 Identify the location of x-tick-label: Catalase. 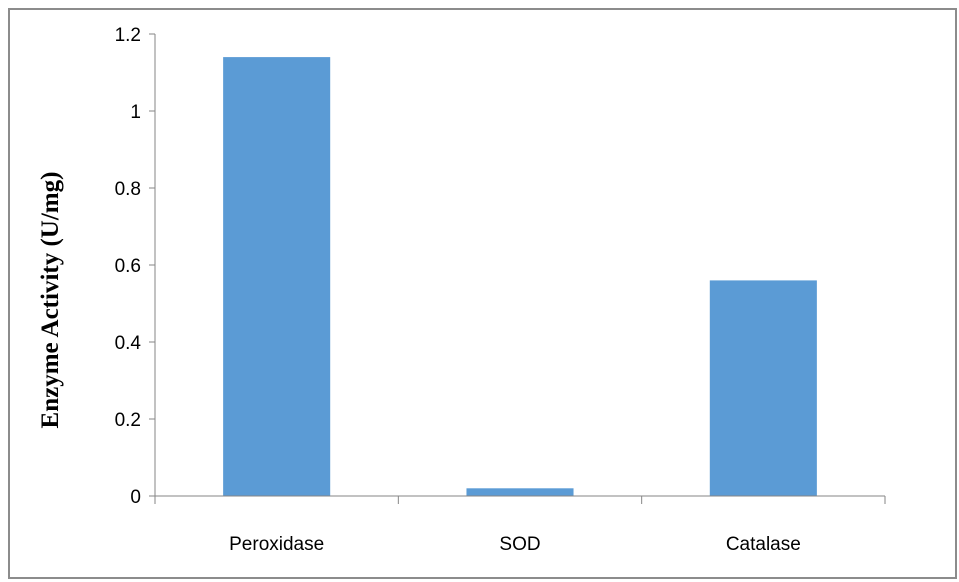
(763, 544).